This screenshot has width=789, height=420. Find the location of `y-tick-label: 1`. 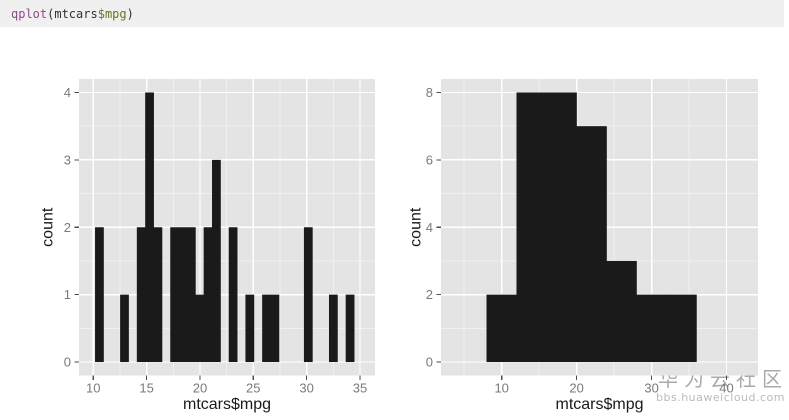

y-tick-label: 1 is located at coordinates (67, 294).